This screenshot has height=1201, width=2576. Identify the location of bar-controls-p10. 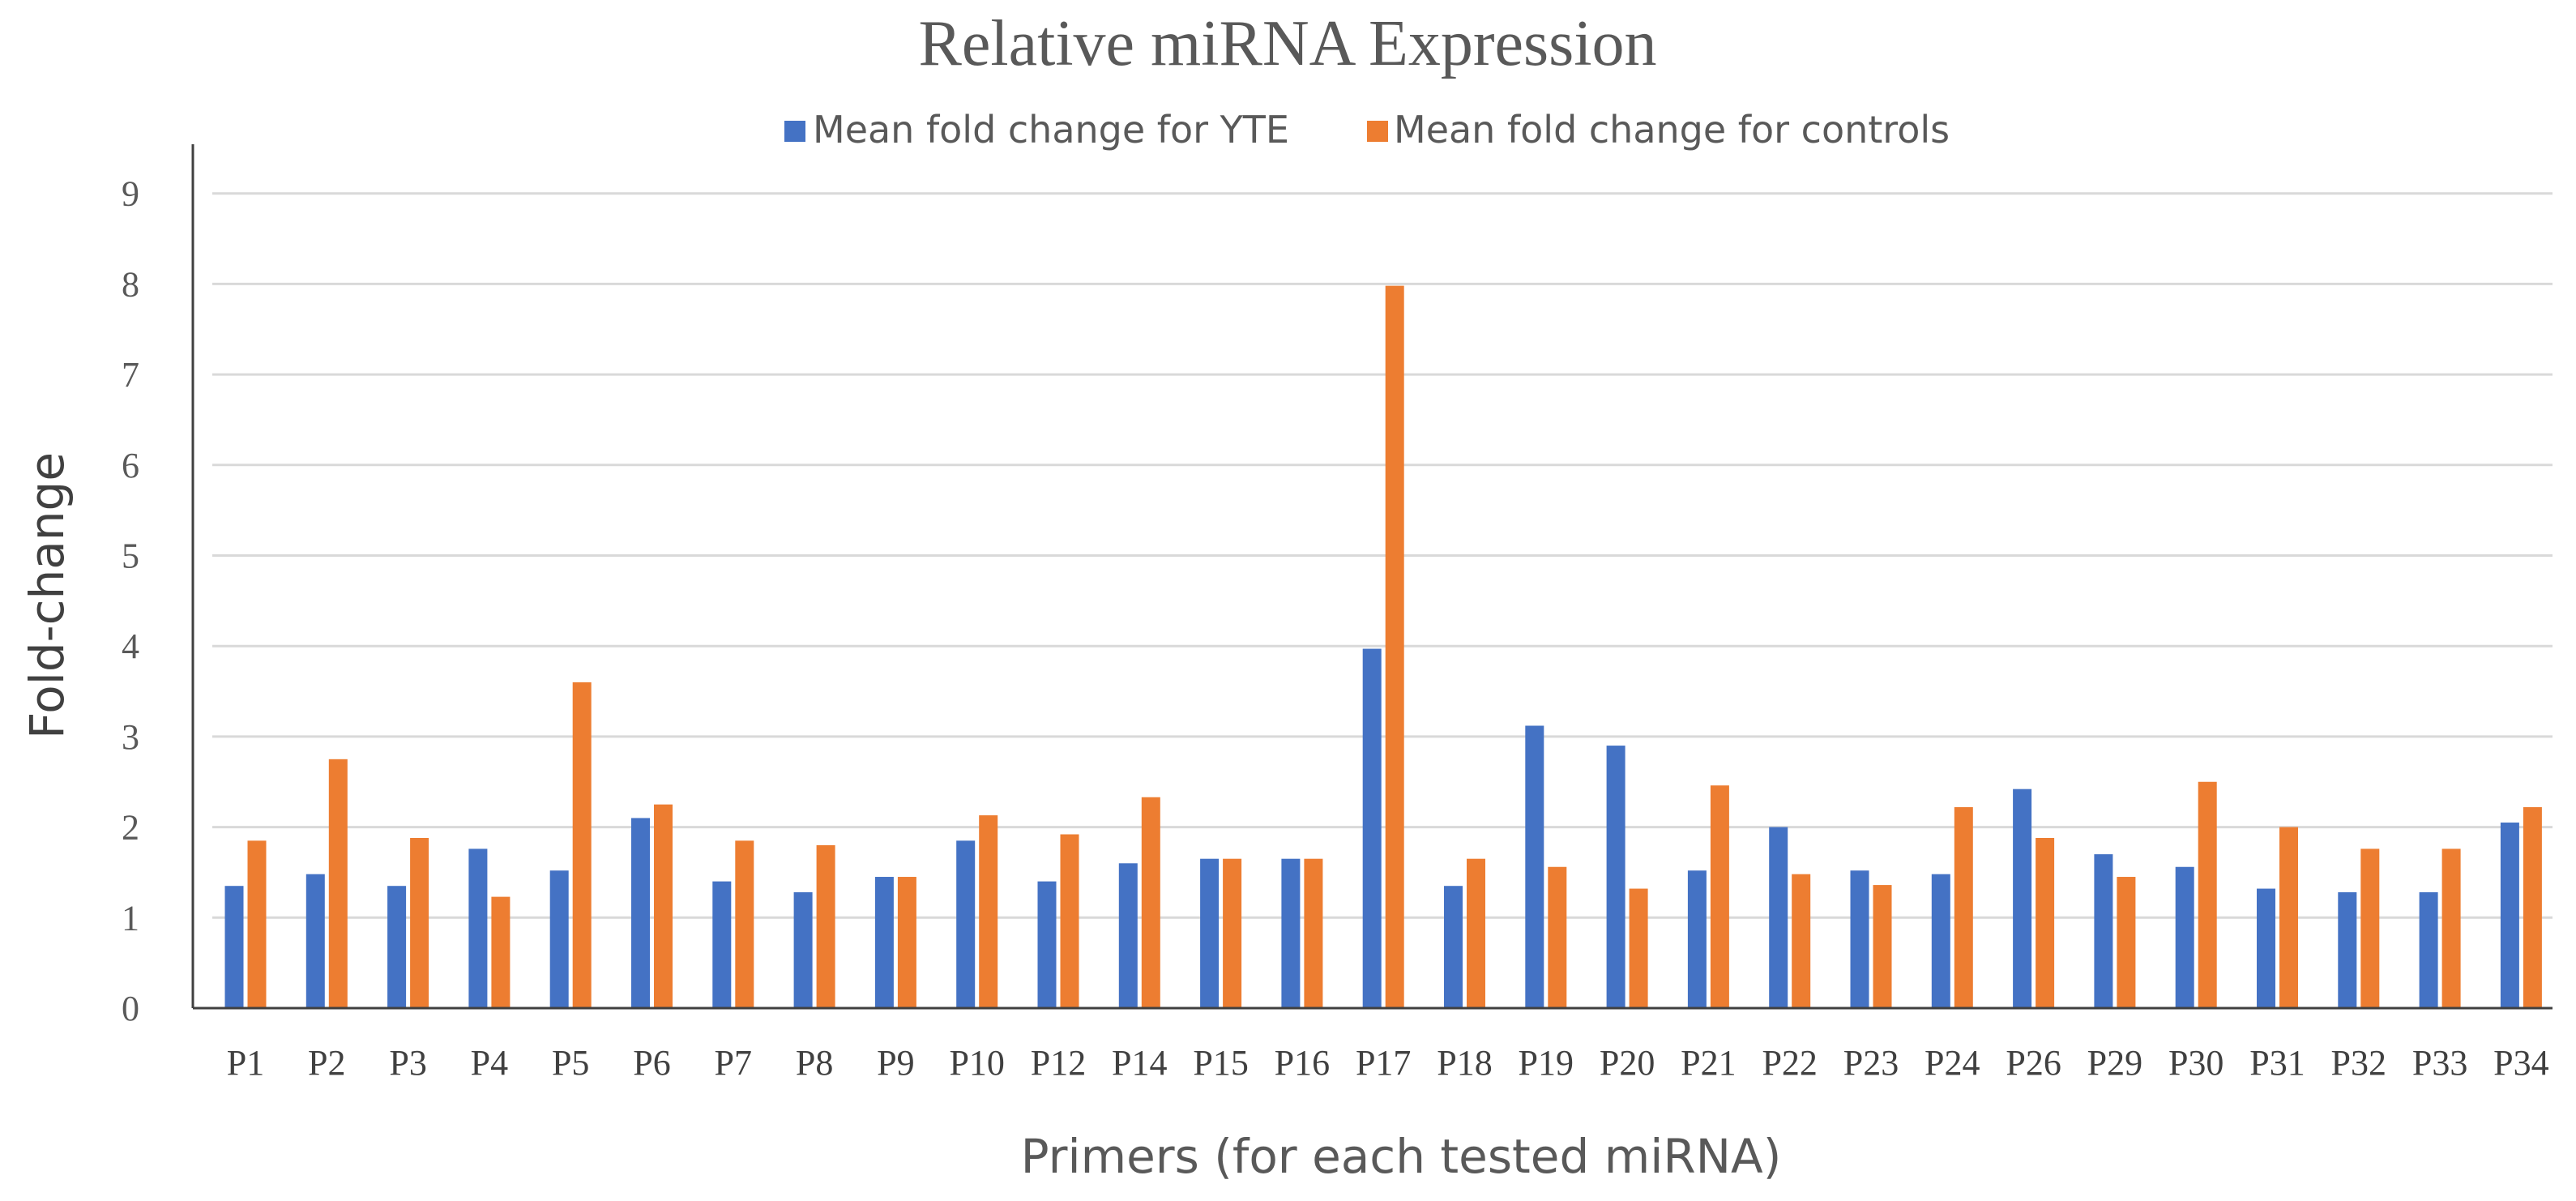
(988, 911).